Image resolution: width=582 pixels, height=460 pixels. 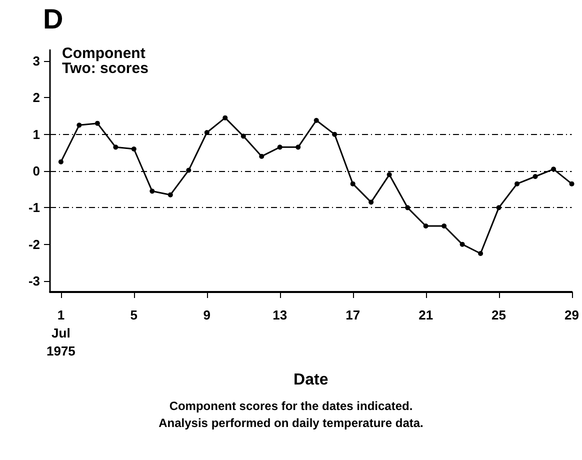 I want to click on y-tick-label: -1, so click(x=34, y=208).